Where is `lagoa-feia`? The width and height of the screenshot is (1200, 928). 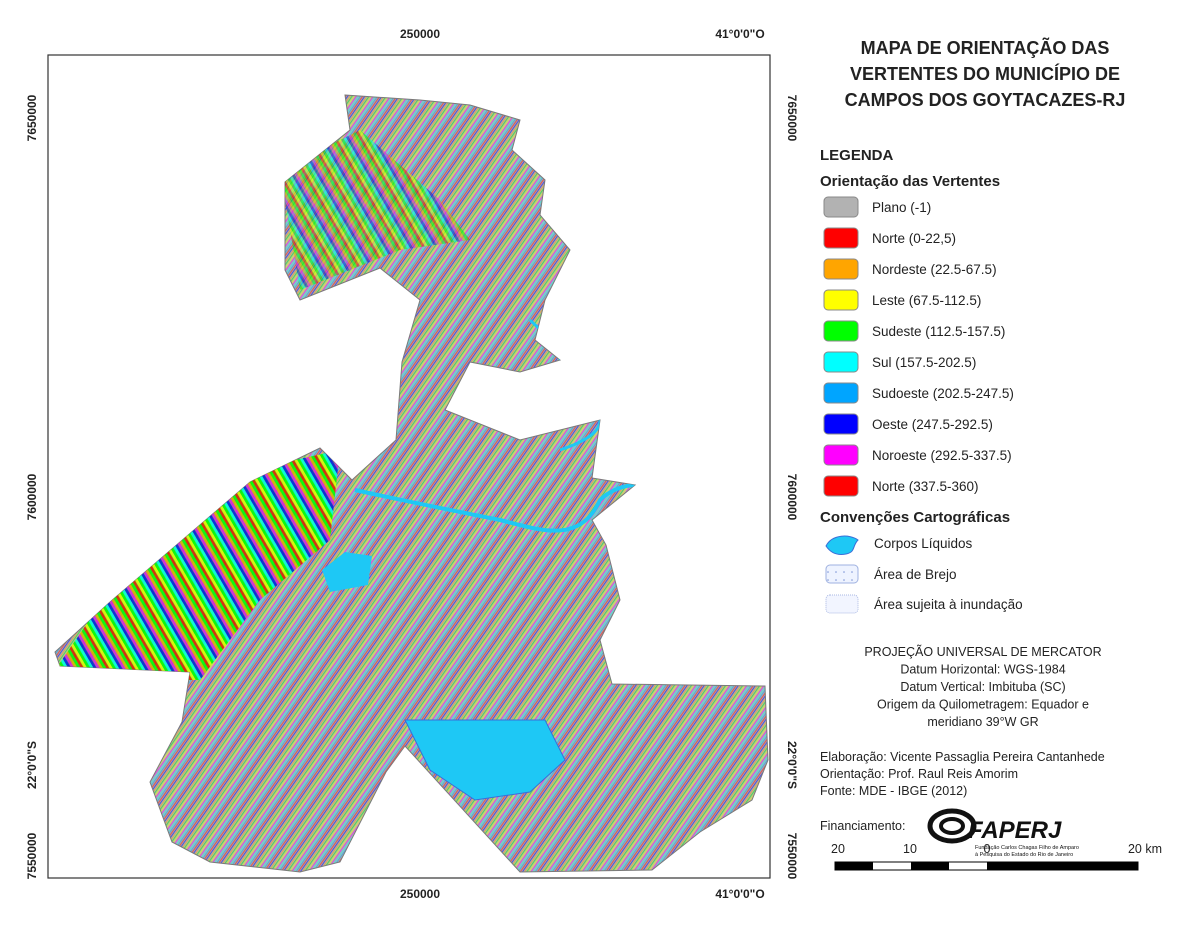
lagoa-feia is located at coordinates (485, 760).